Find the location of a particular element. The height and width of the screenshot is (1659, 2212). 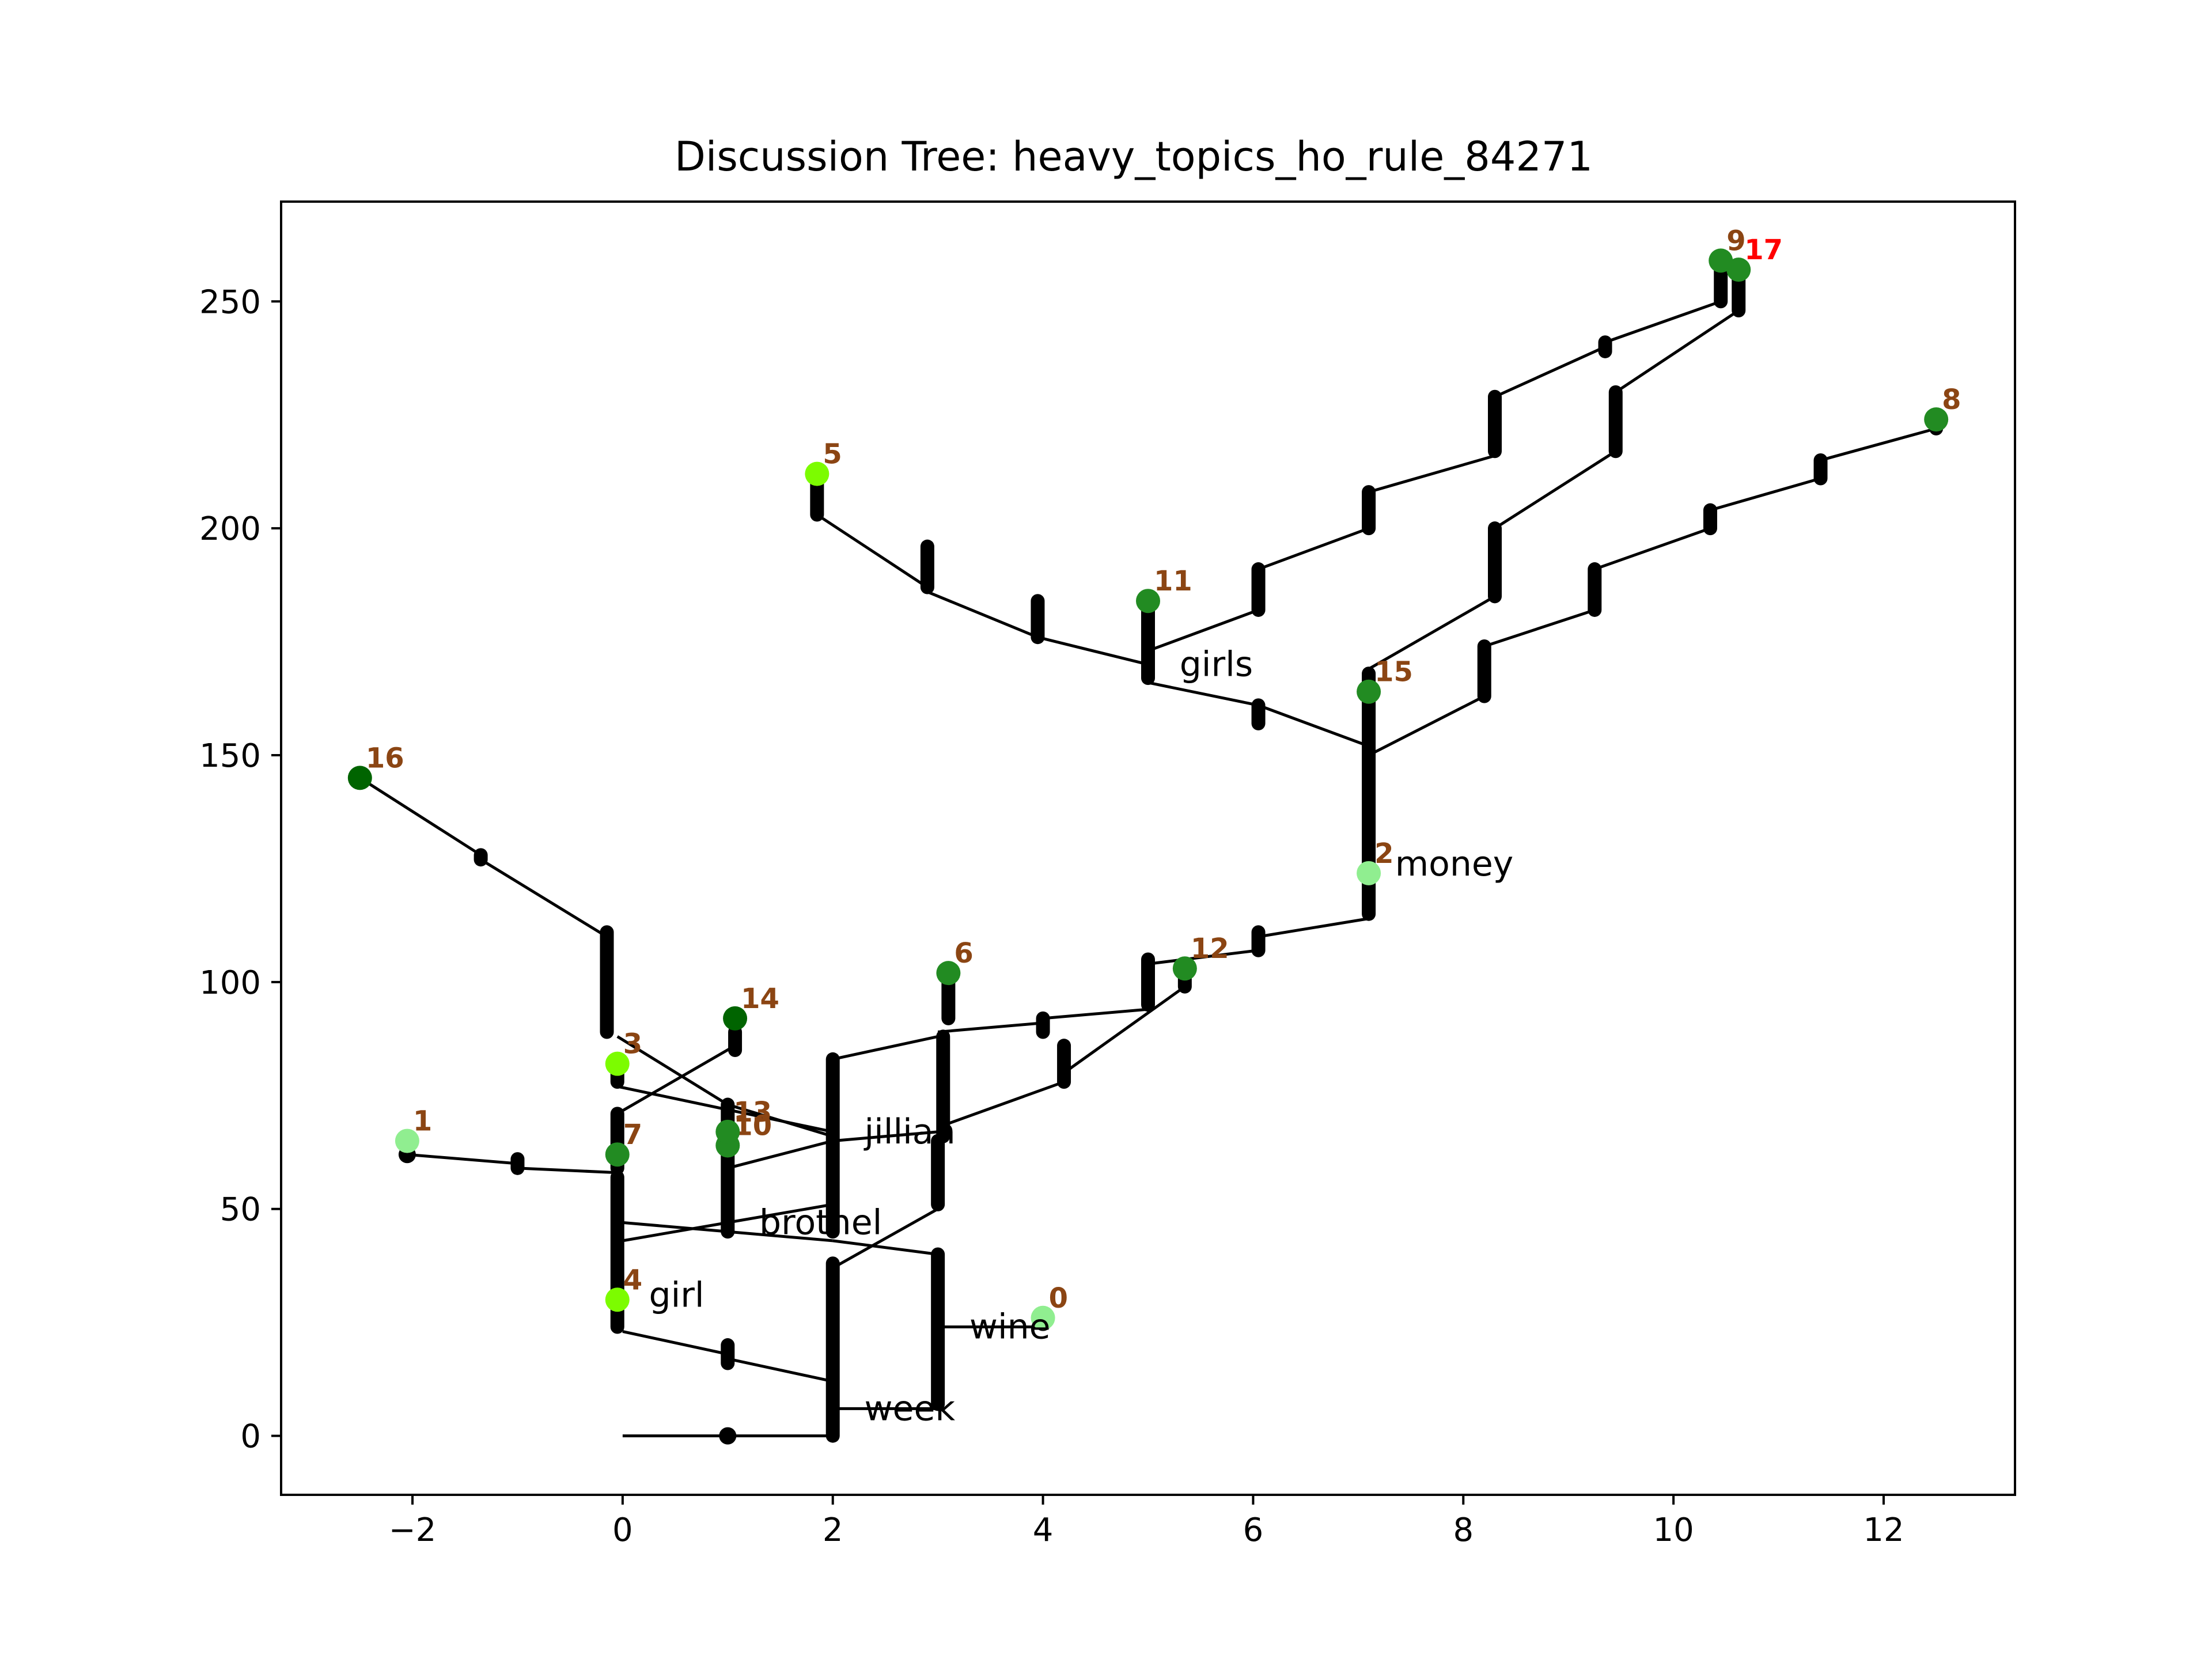

y-tick-label-1: 50 is located at coordinates (240, 1210).